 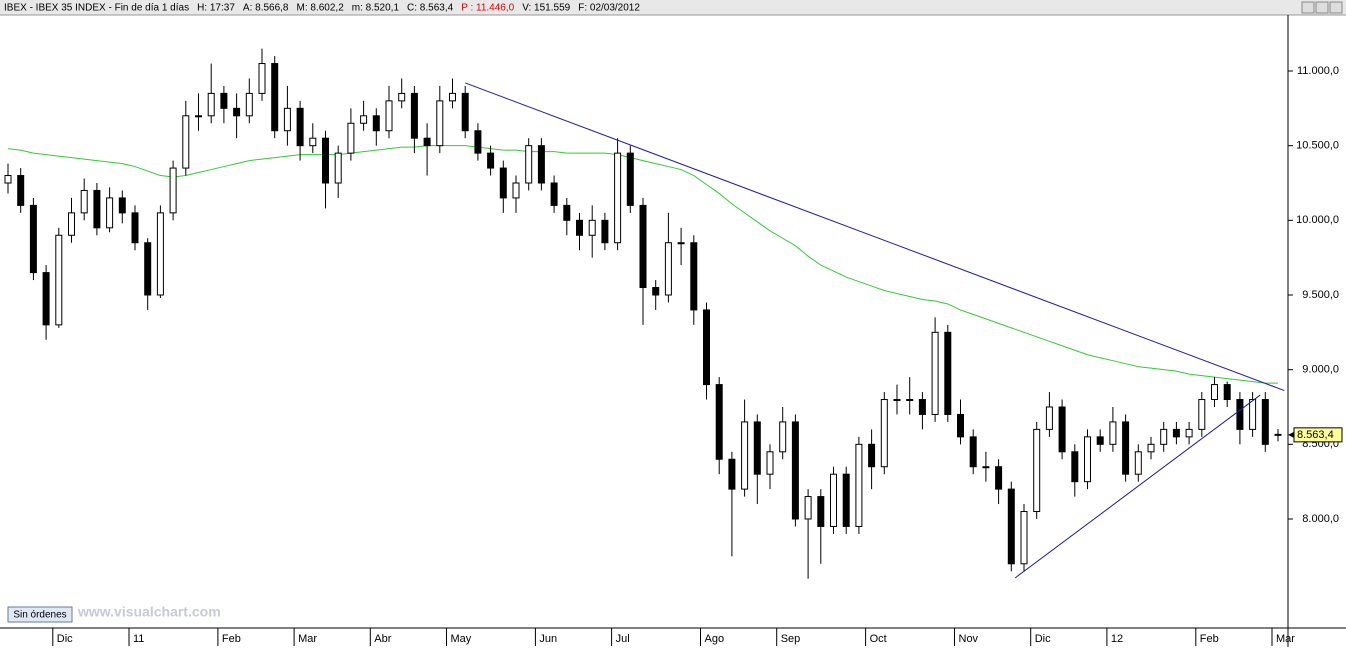 What do you see at coordinates (307, 639) in the screenshot?
I see `x-tick-label: Mar` at bounding box center [307, 639].